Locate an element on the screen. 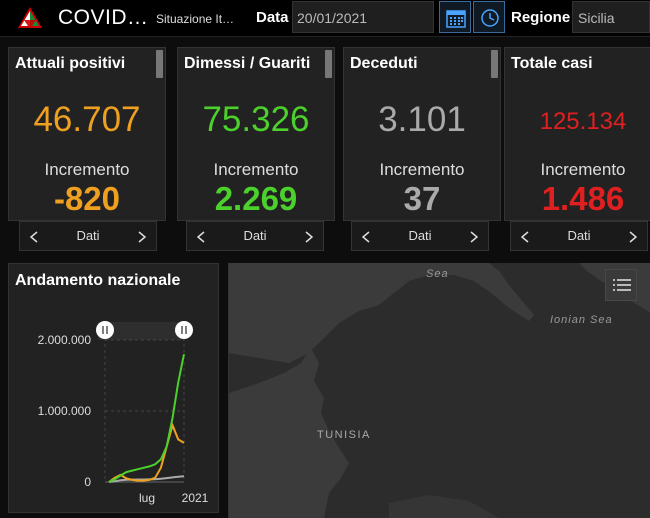 This screenshot has width=650, height=518. y-tick-label: 2.000.000 is located at coordinates (65, 340).